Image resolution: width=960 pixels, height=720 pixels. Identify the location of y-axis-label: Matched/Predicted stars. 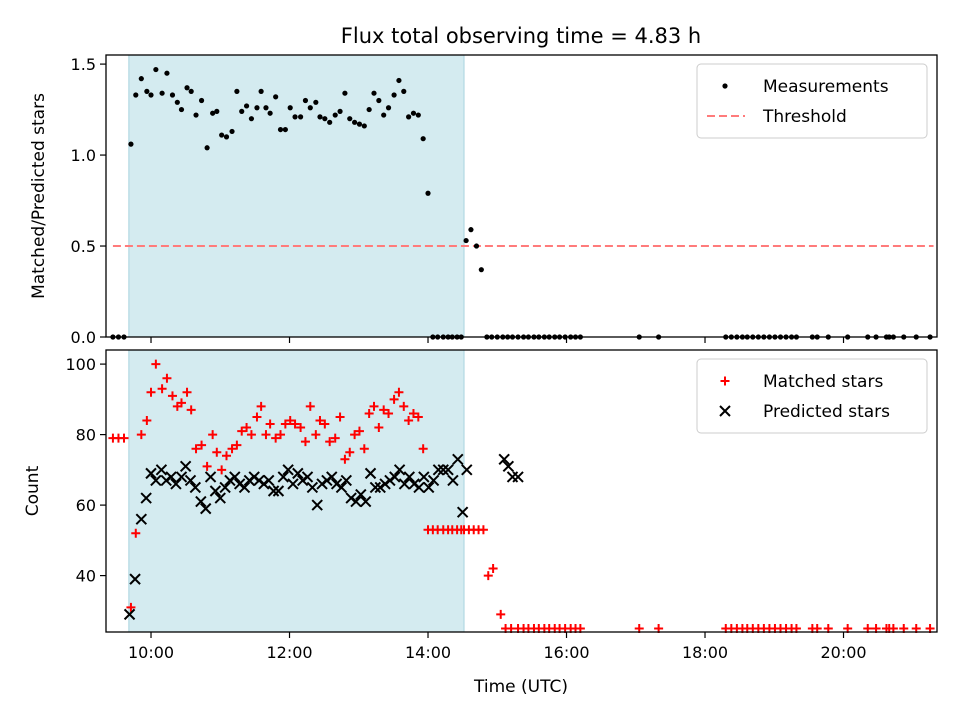
(39, 196).